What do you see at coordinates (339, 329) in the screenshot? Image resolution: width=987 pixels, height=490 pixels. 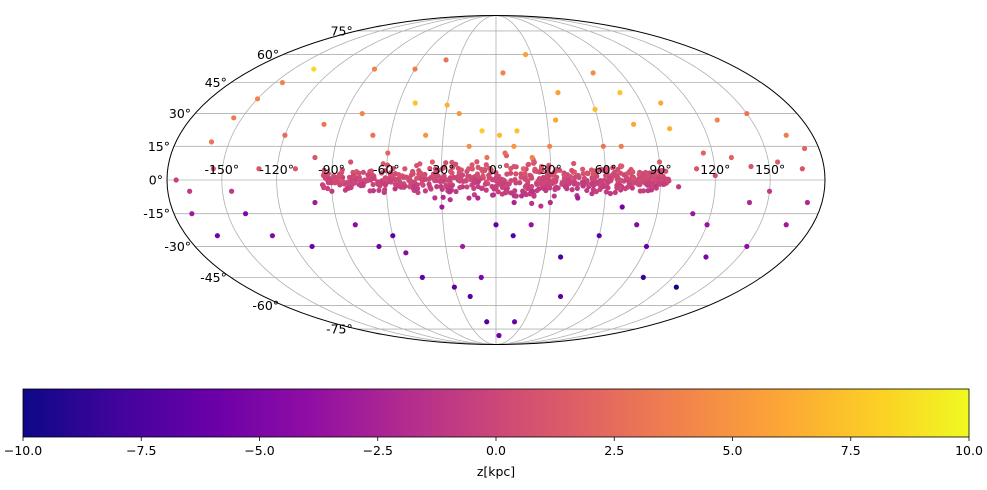 I see `lat-tick-label: -75°` at bounding box center [339, 329].